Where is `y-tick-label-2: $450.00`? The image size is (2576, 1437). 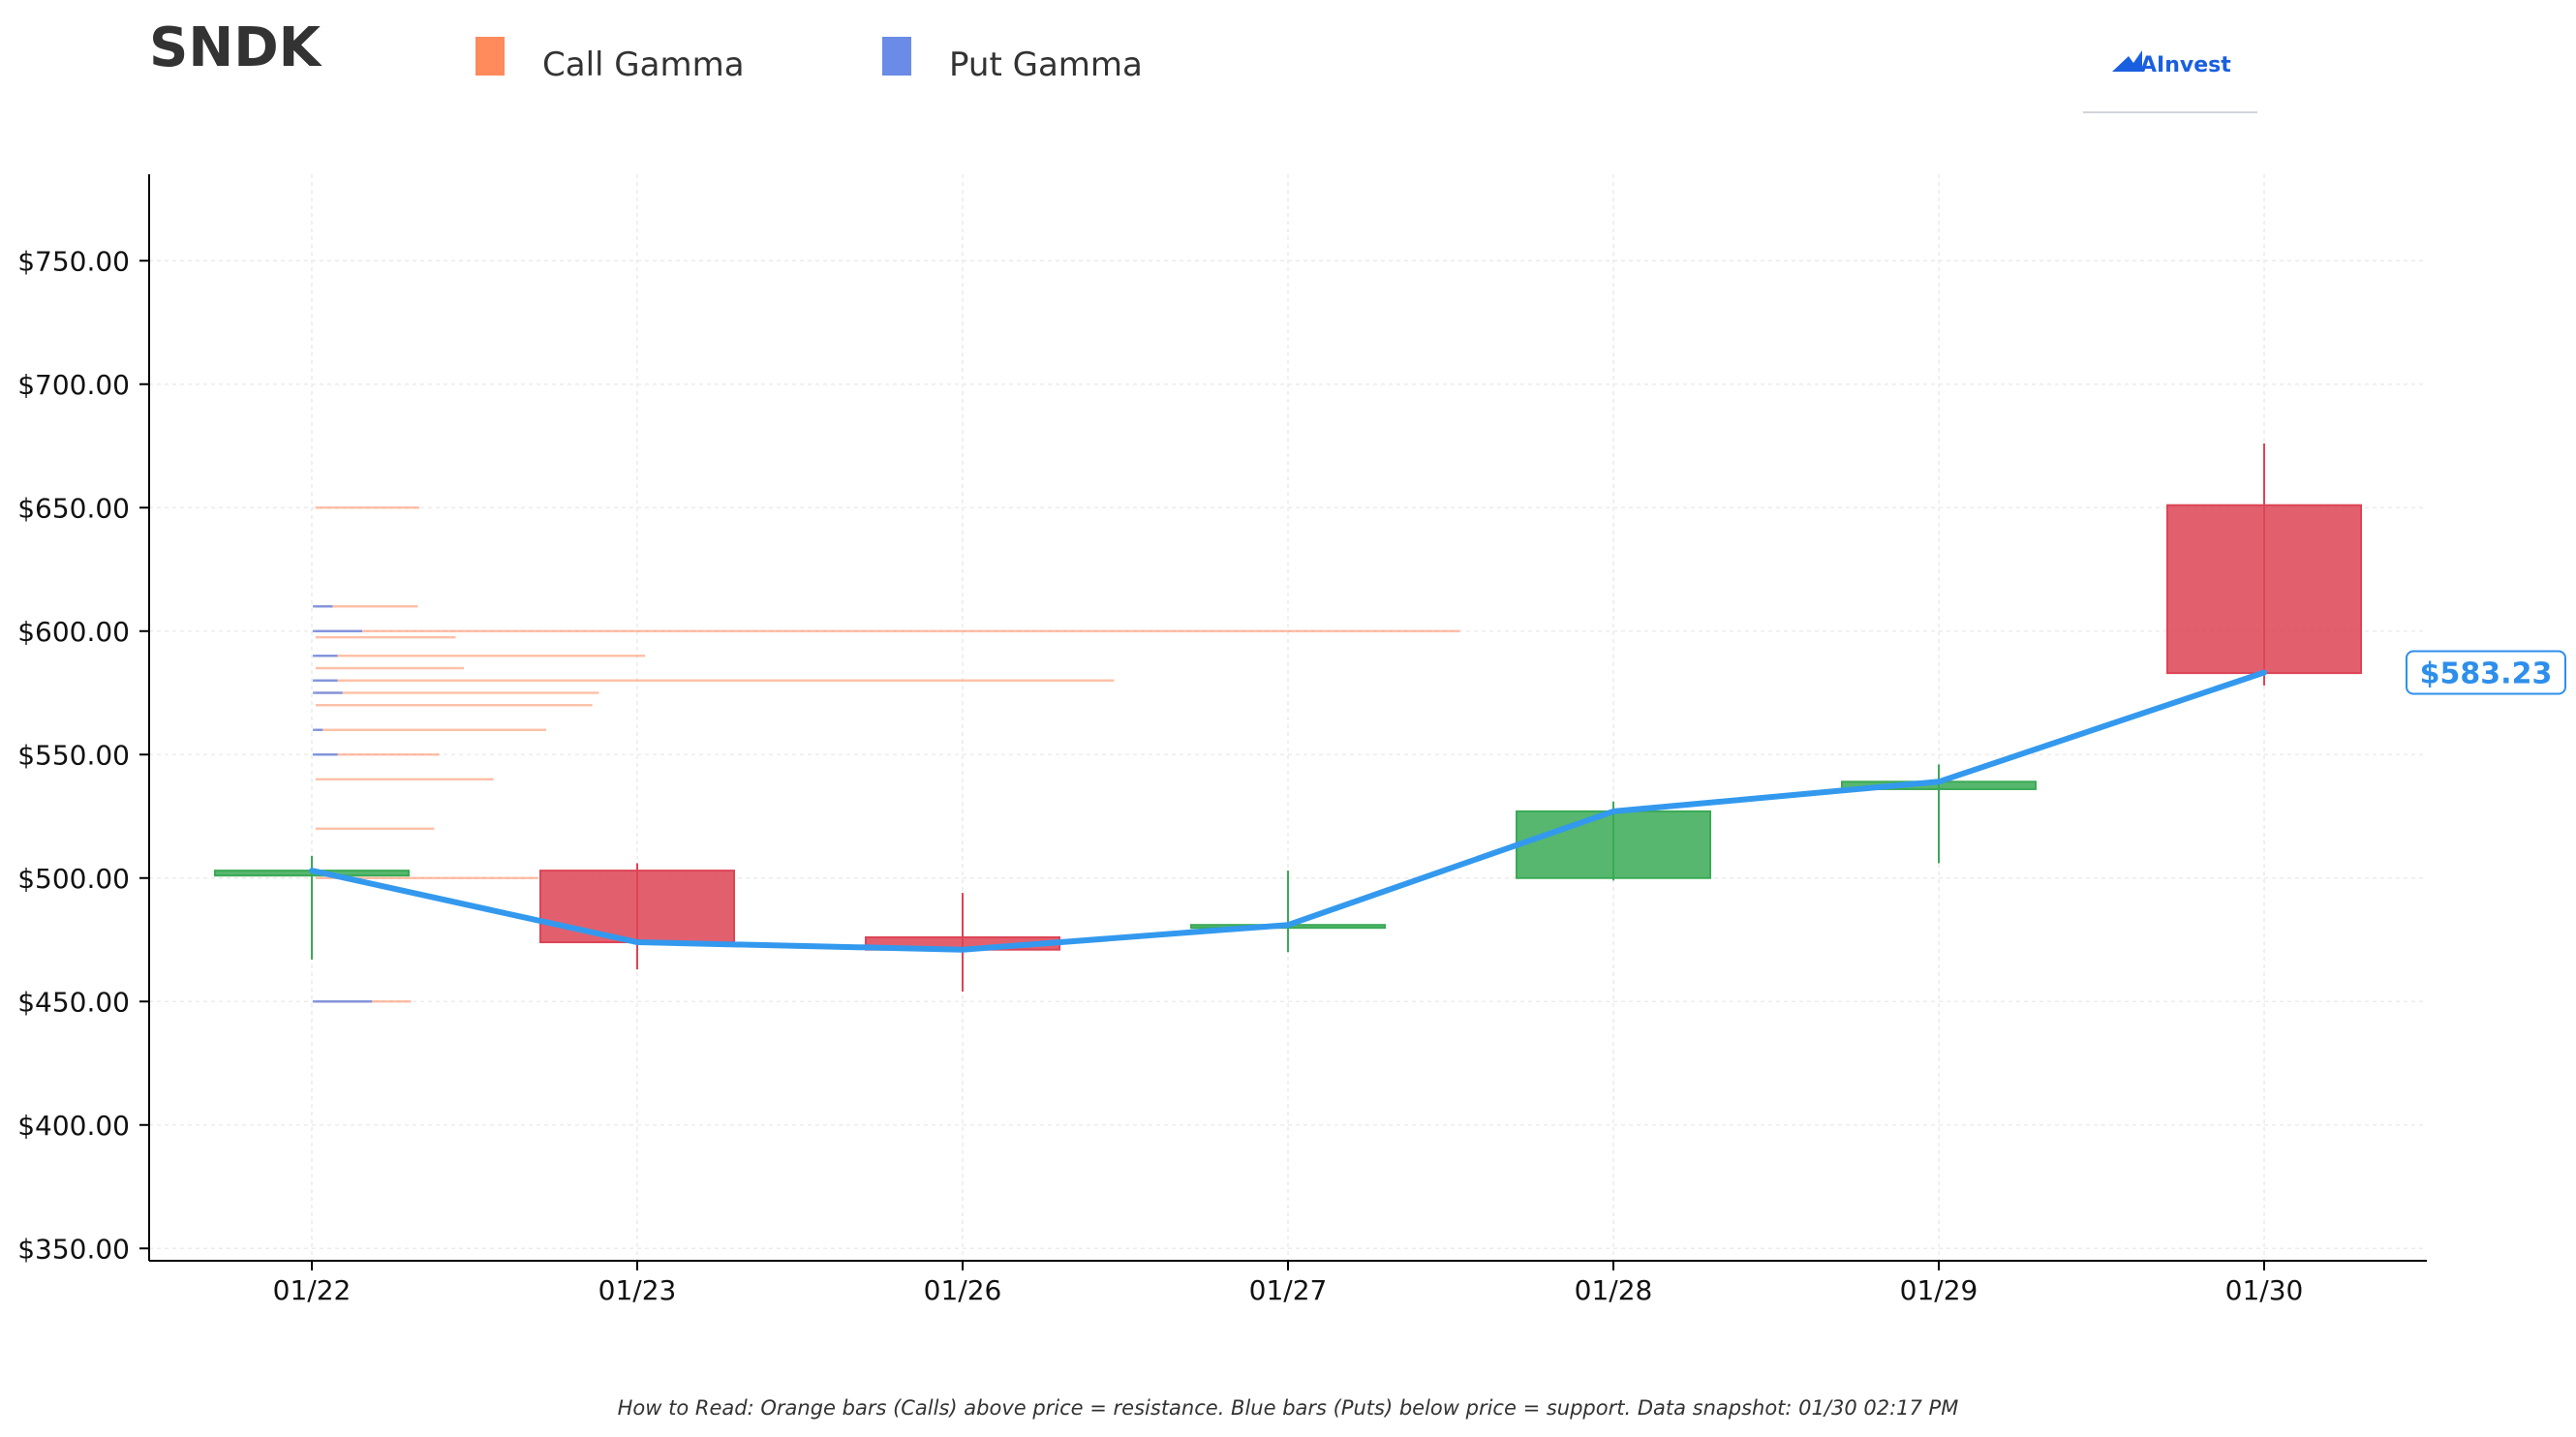
y-tick-label-2: $450.00 is located at coordinates (73, 1002).